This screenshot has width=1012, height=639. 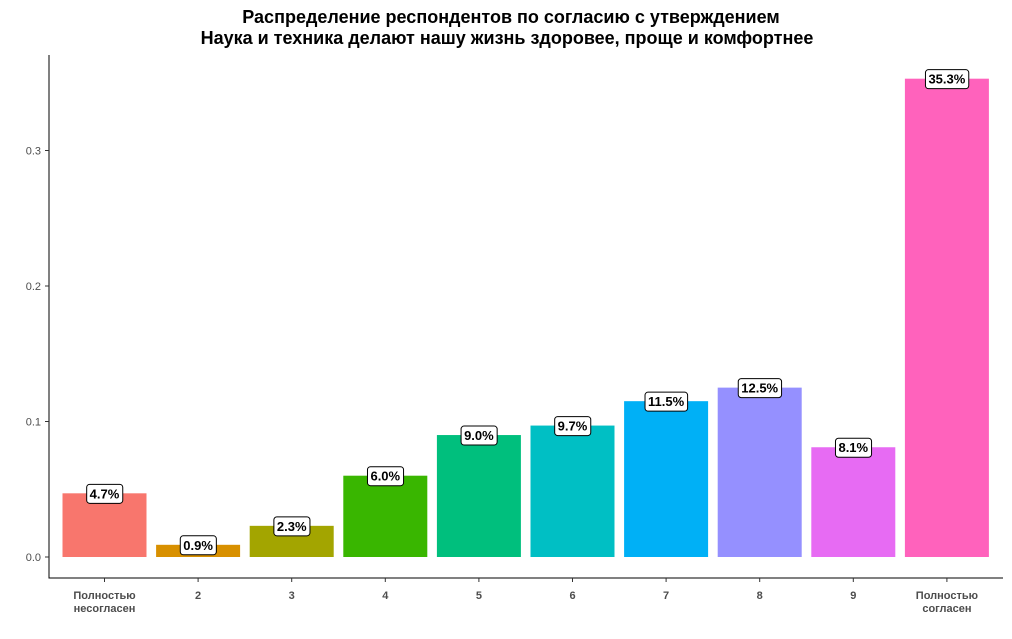 I want to click on data-label: 12.5%, so click(x=760, y=388).